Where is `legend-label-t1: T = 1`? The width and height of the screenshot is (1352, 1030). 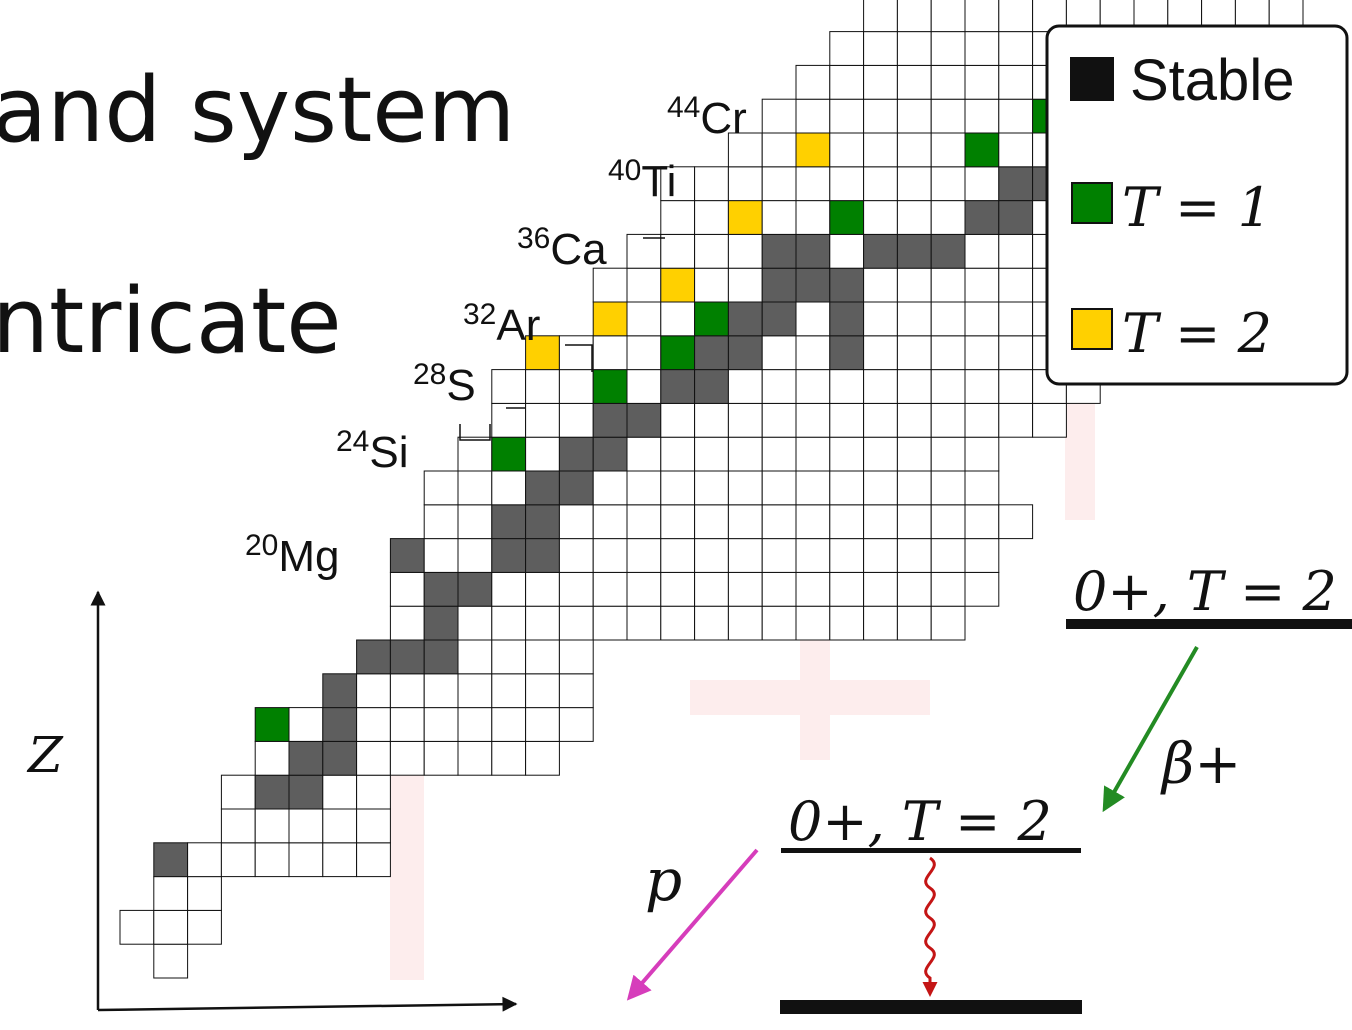
legend-label-t1: T = 1 is located at coordinates (1197, 207).